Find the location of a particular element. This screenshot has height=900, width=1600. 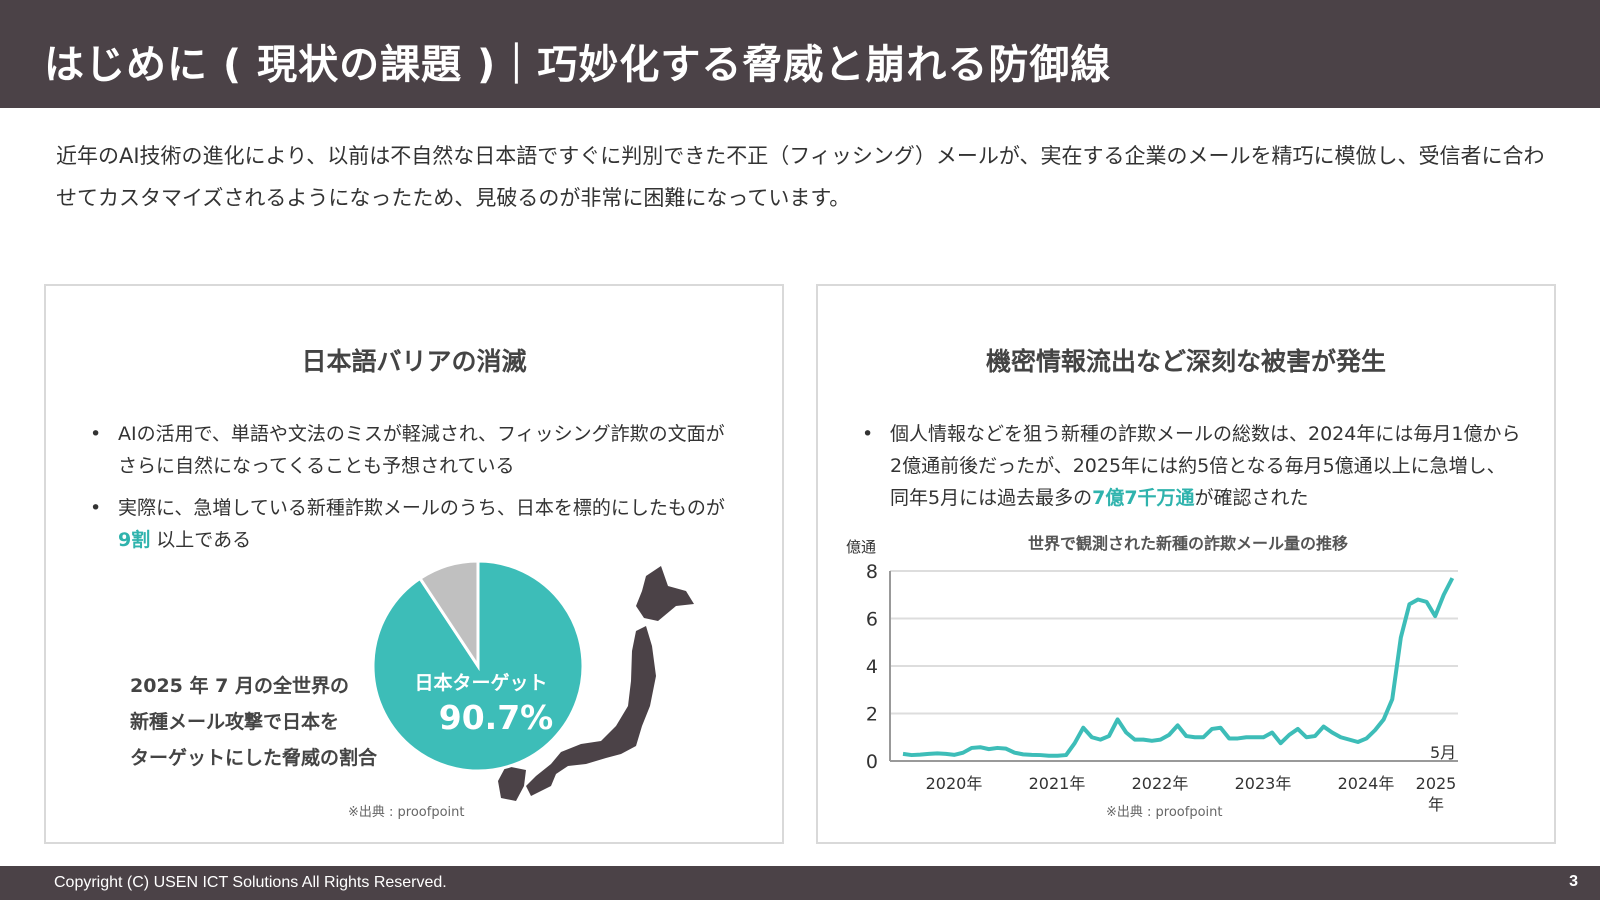

bullet-text: 実際に、急増している新種詐欺メールのうち、日本を標的にしたものが is located at coordinates (421, 508).